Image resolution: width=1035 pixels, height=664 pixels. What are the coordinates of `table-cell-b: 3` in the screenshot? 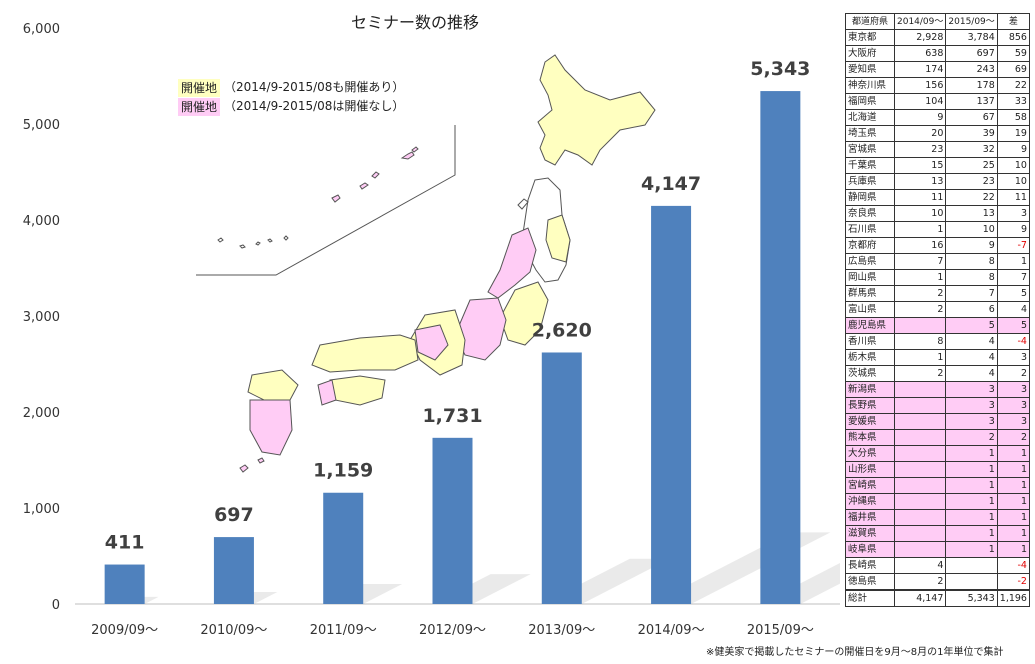 It's located at (971, 389).